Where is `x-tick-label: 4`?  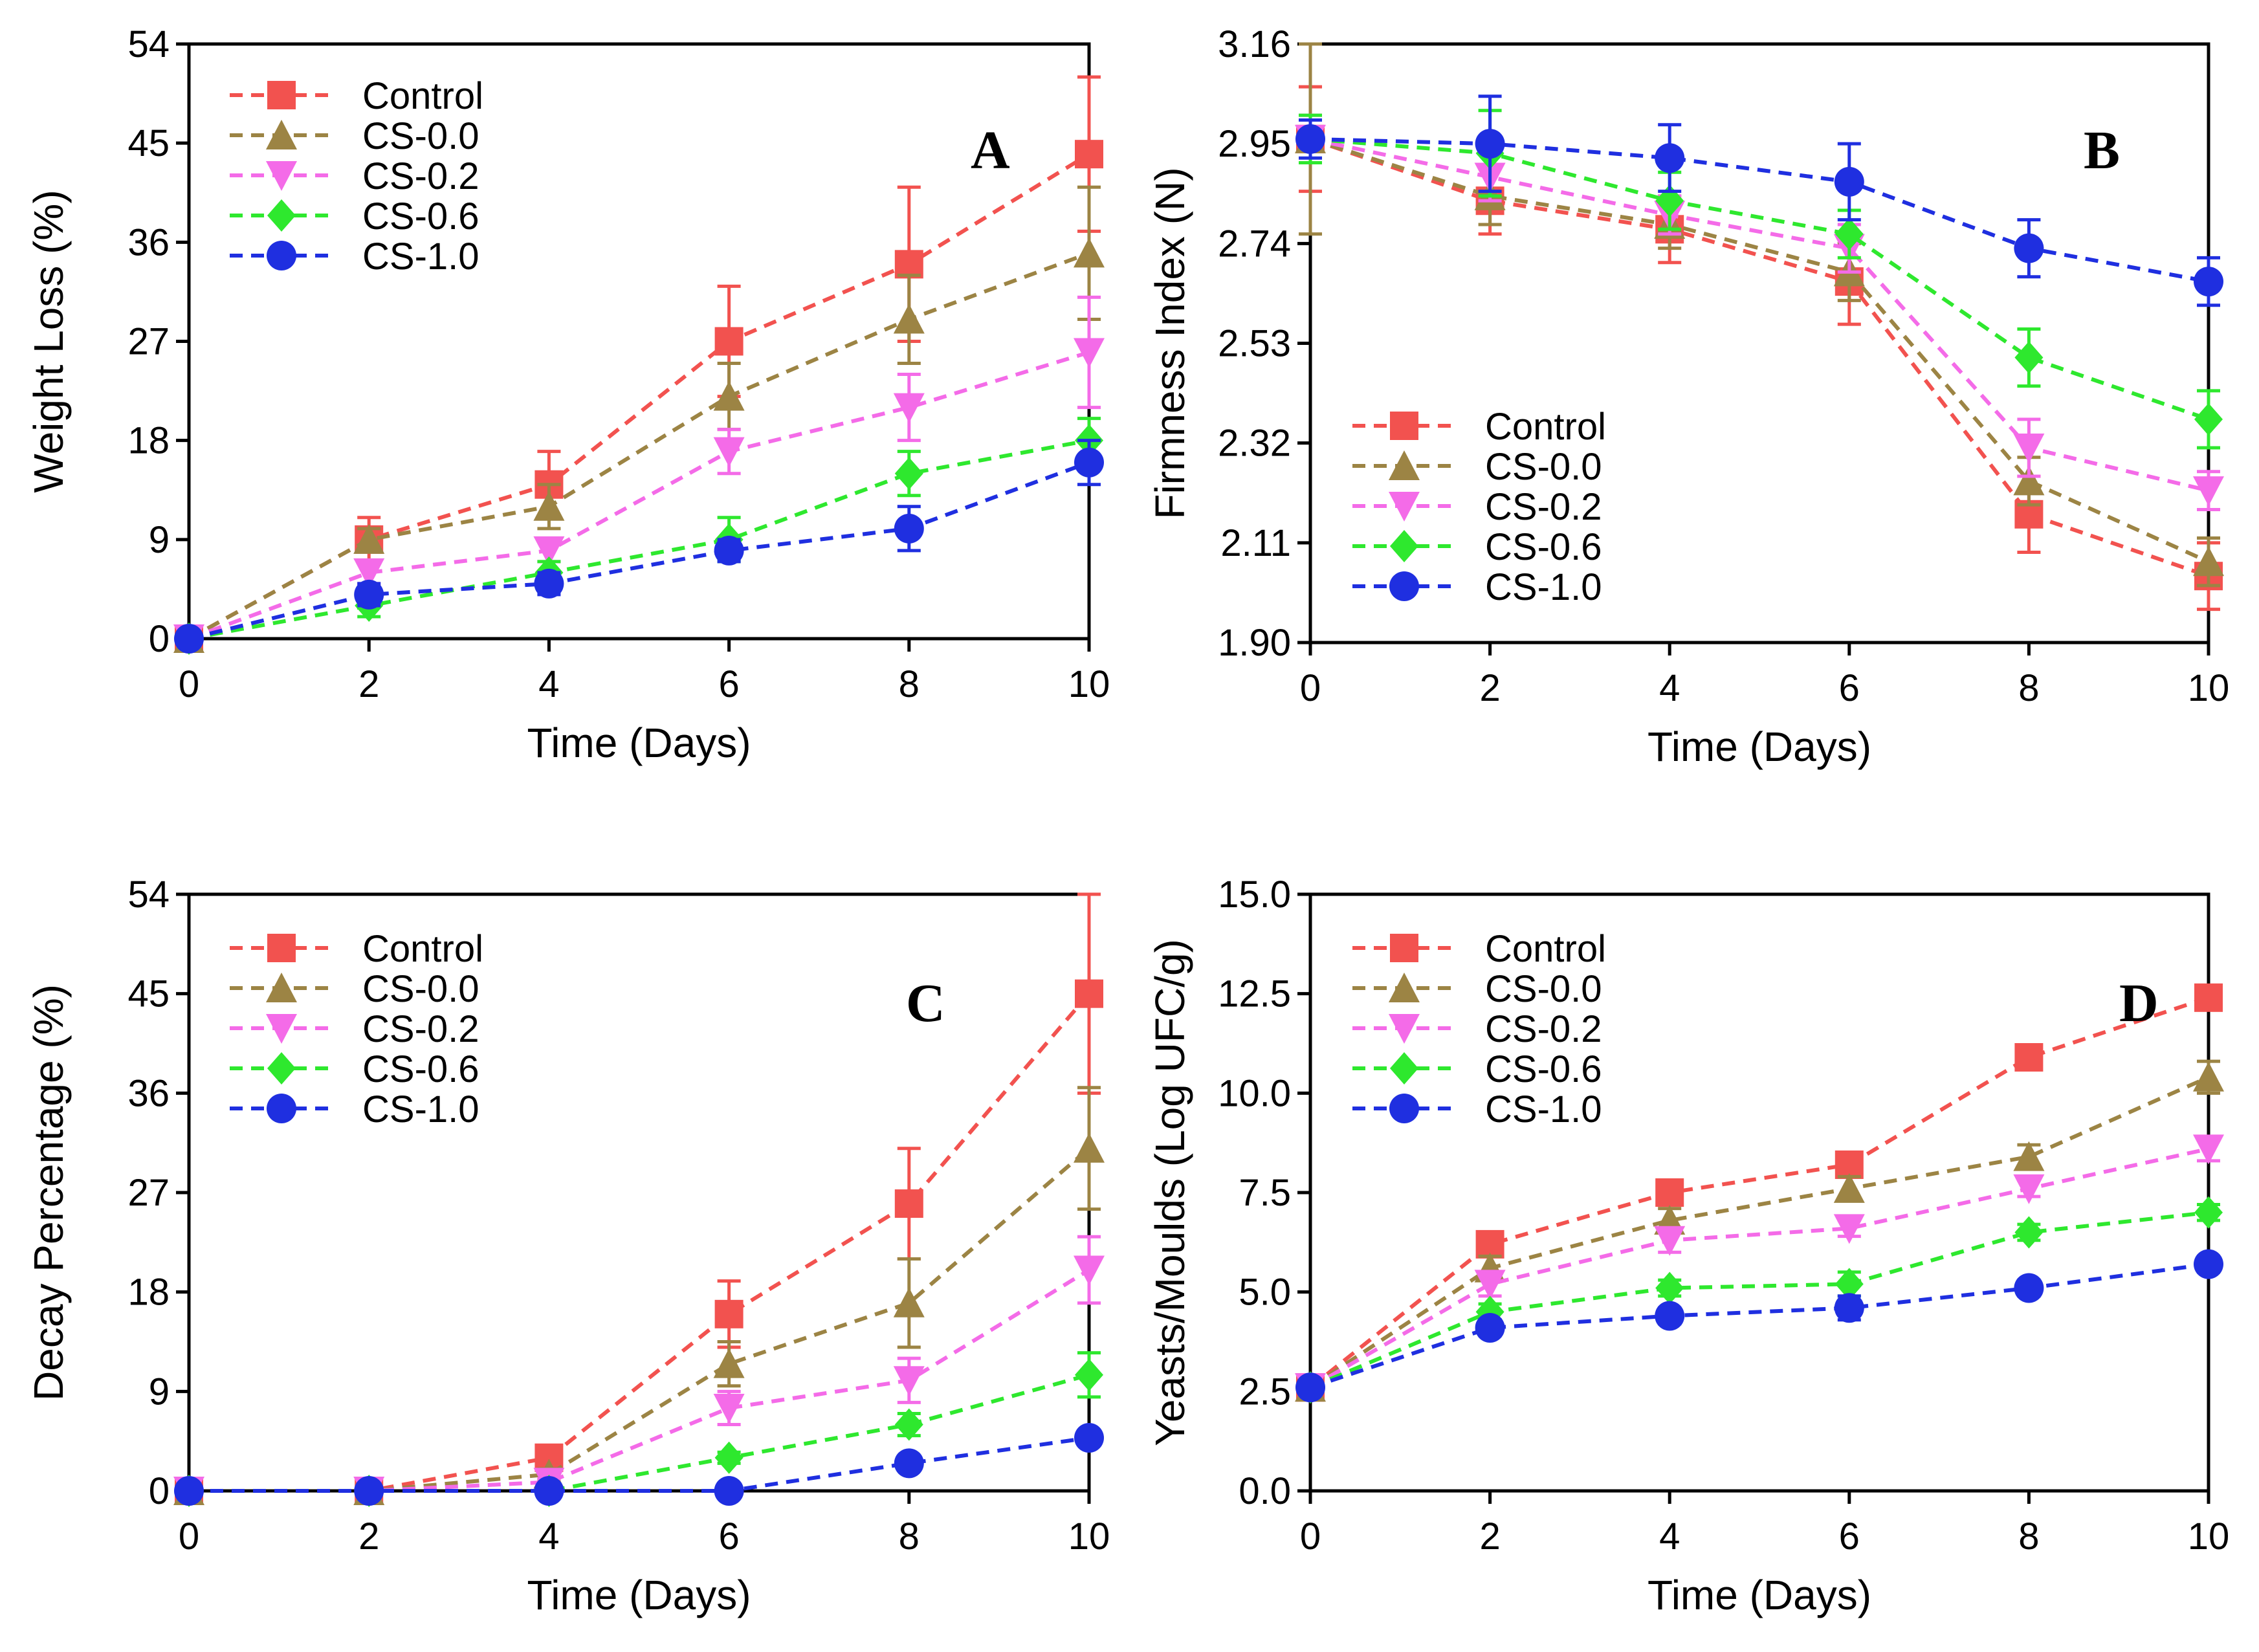
x-tick-label: 4 is located at coordinates (548, 684).